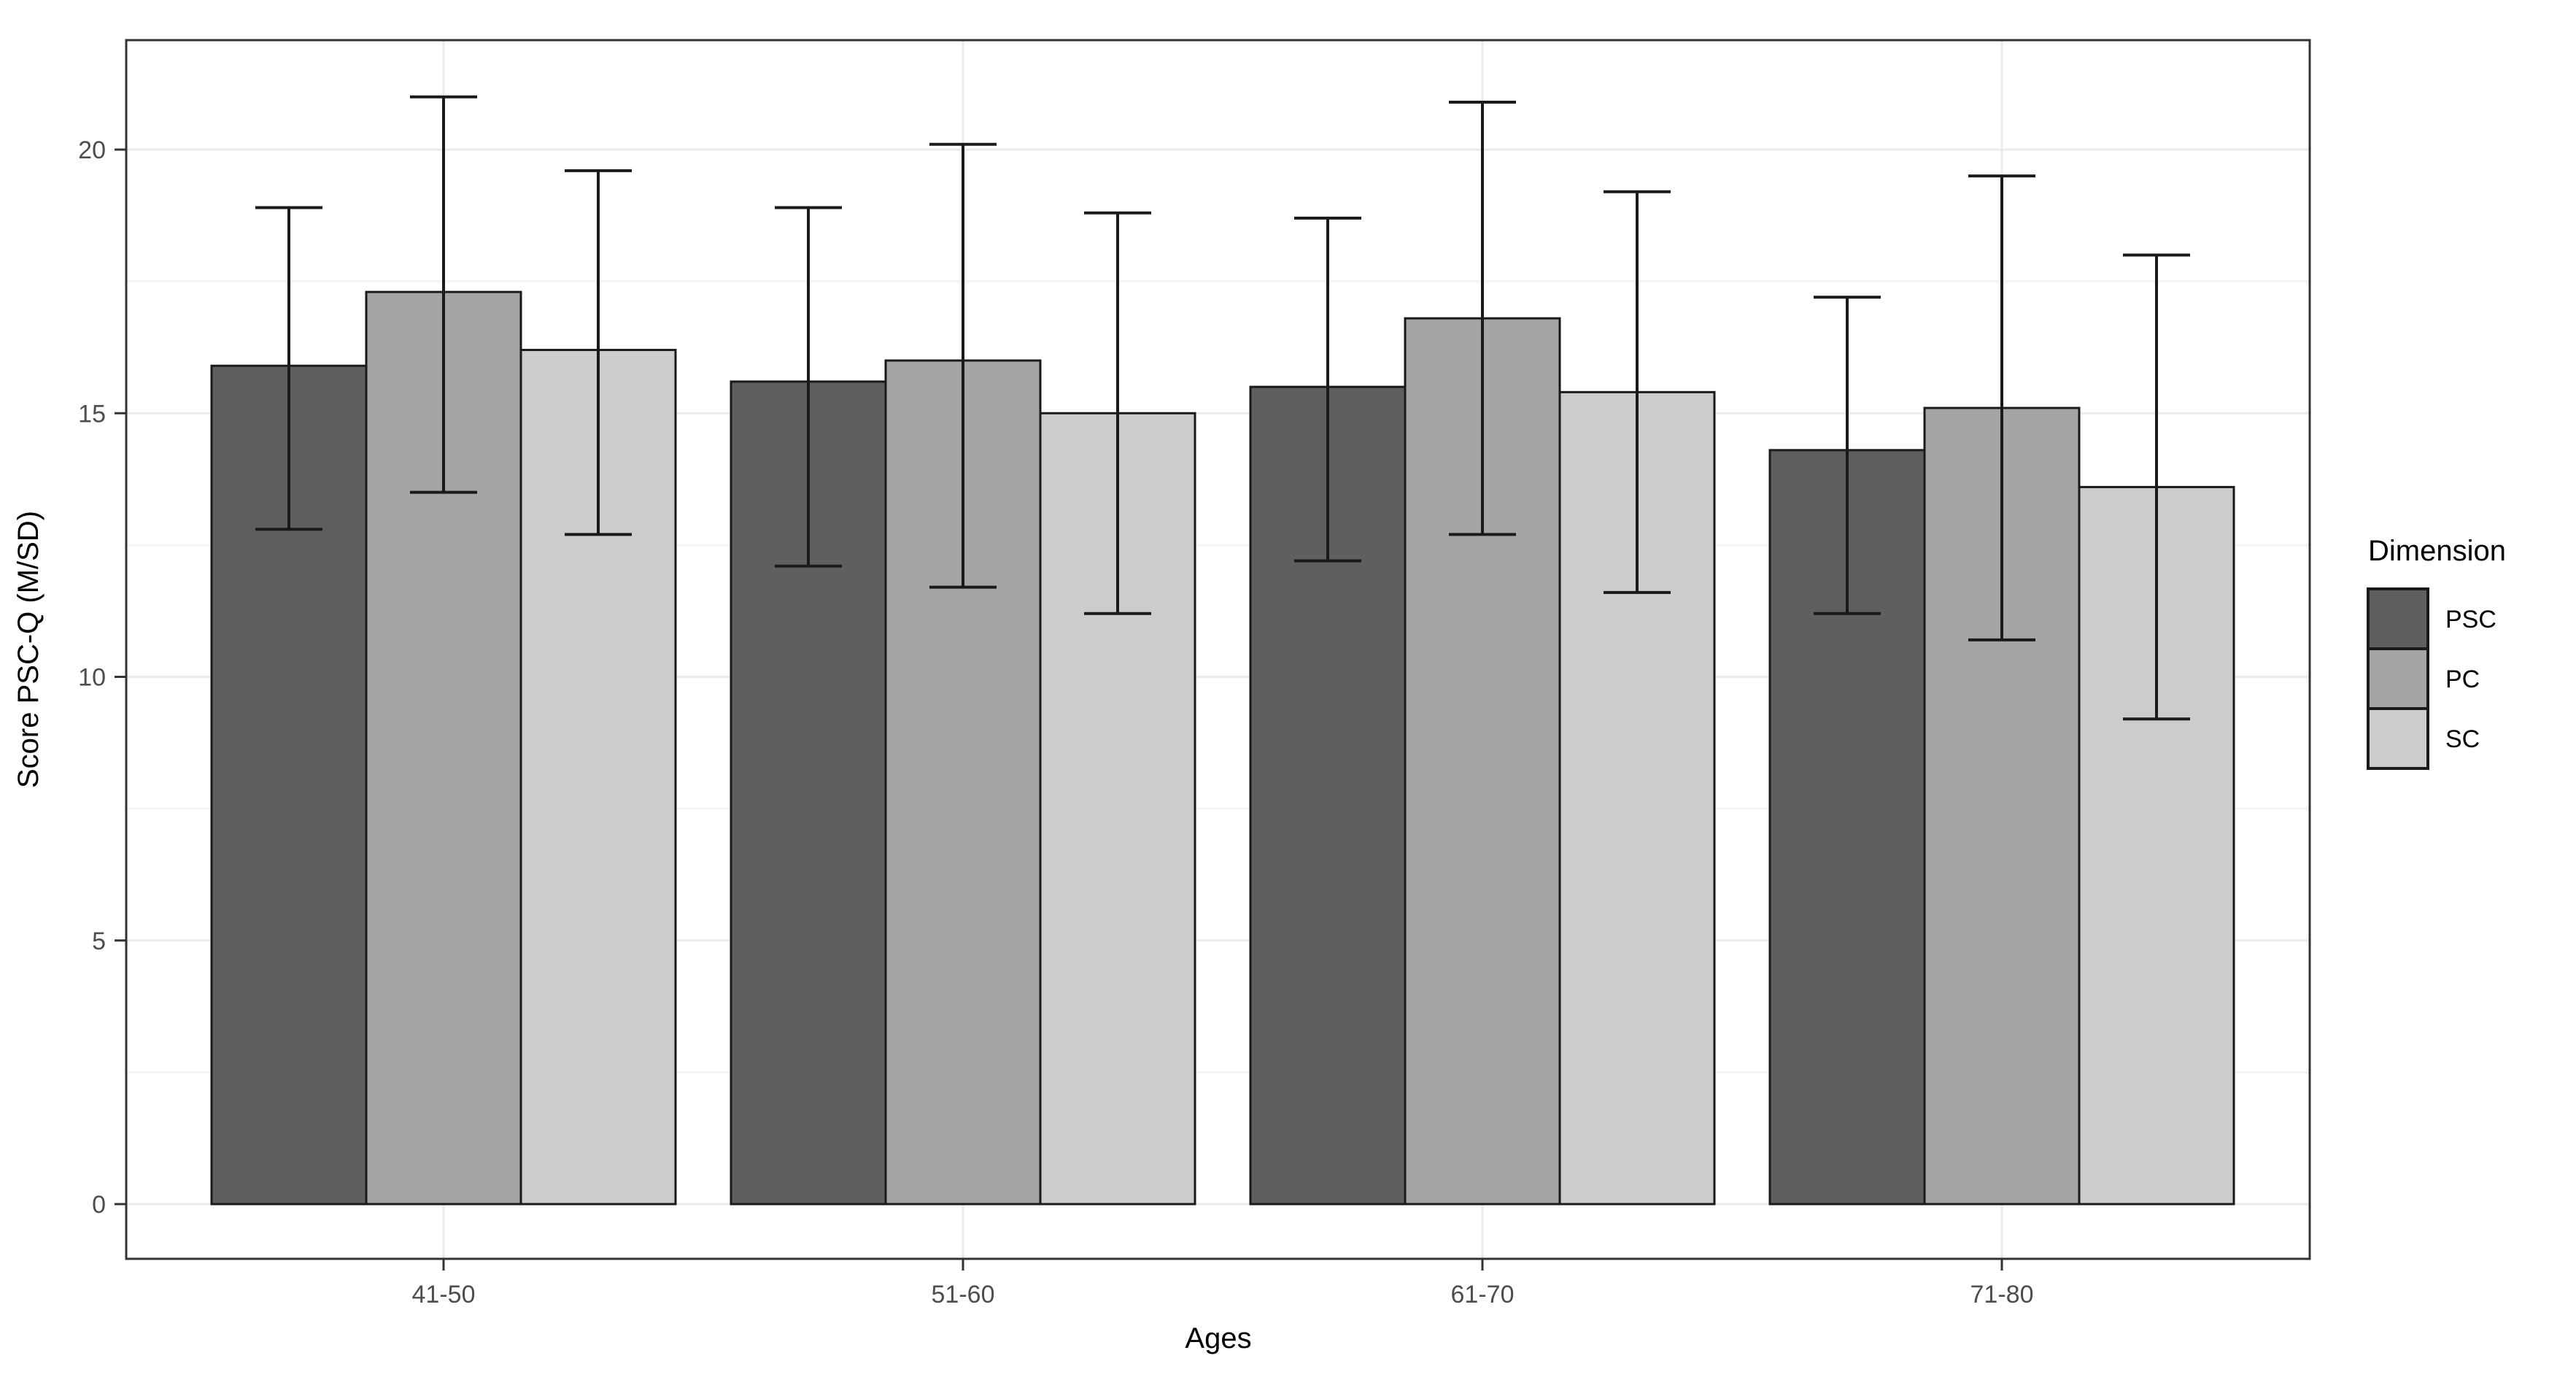 The image size is (2576, 1388). What do you see at coordinates (99, 941) in the screenshot?
I see `y-tick-label: 5` at bounding box center [99, 941].